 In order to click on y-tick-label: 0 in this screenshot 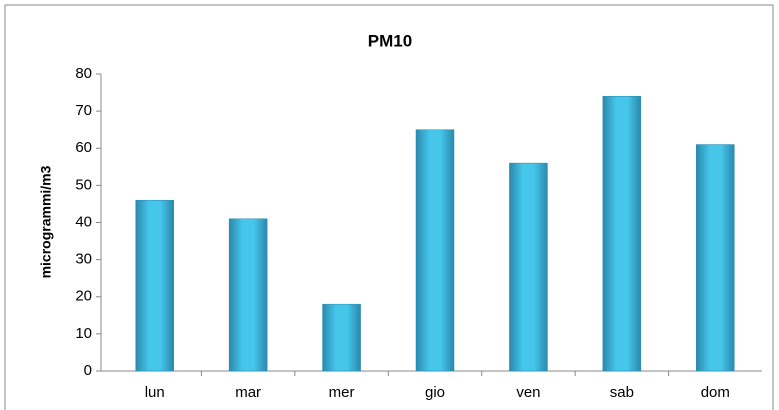, I will do `click(88, 370)`.